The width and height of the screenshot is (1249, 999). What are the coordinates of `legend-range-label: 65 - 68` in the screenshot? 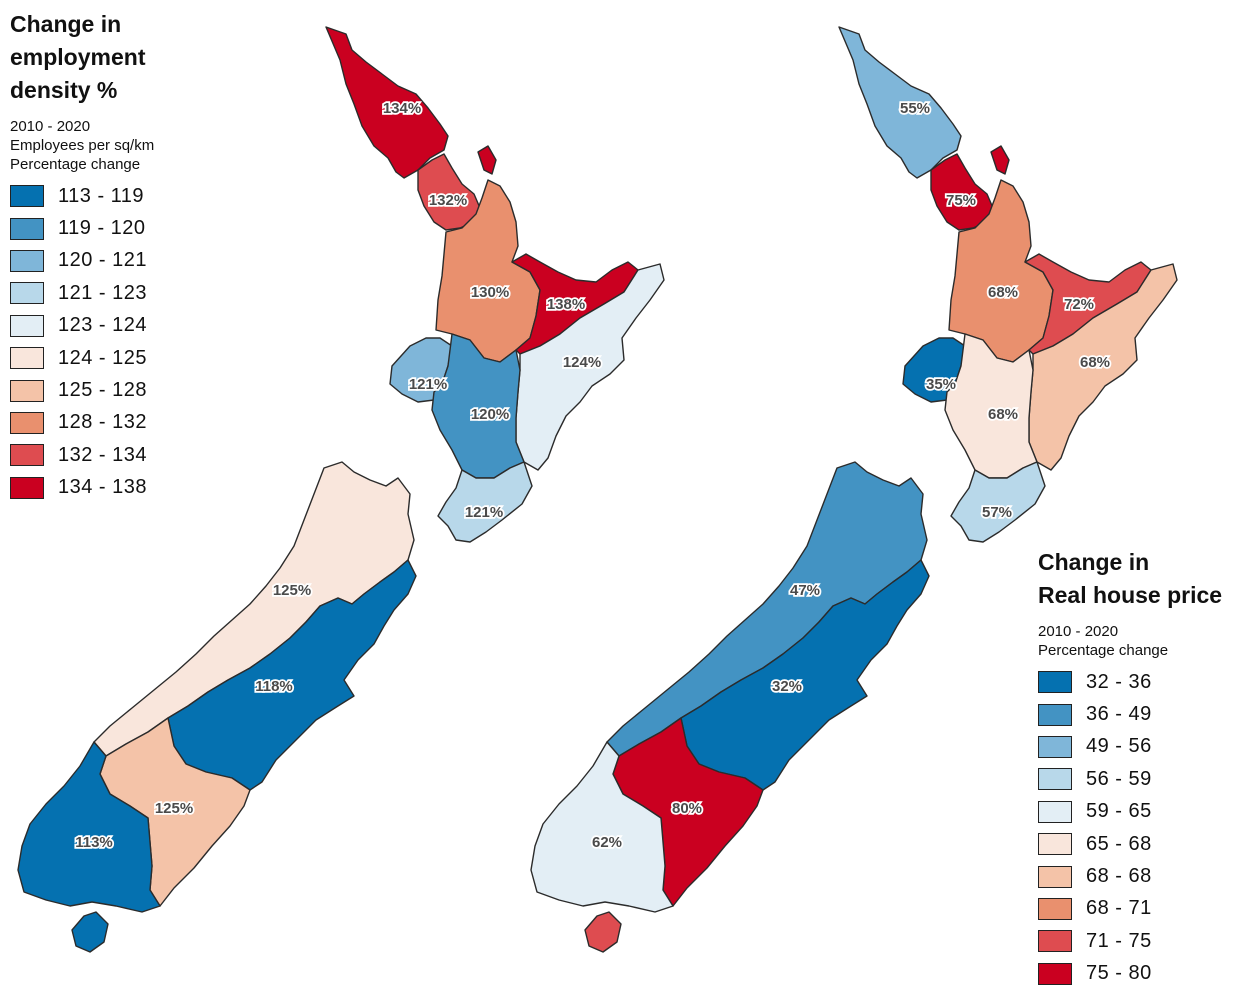 It's located at (1119, 843).